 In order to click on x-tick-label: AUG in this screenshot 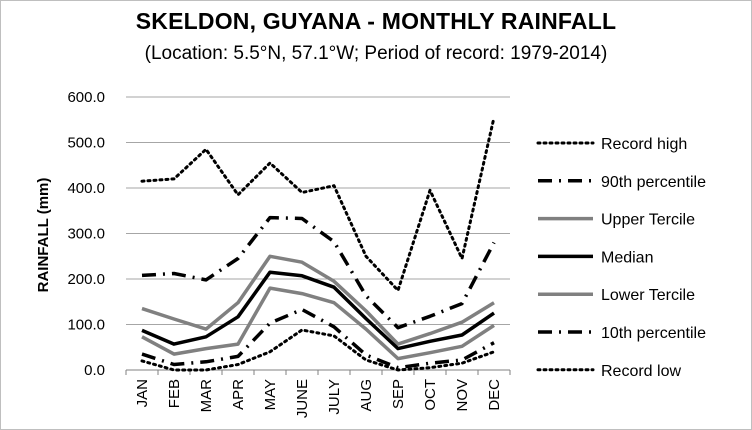, I will do `click(366, 395)`.